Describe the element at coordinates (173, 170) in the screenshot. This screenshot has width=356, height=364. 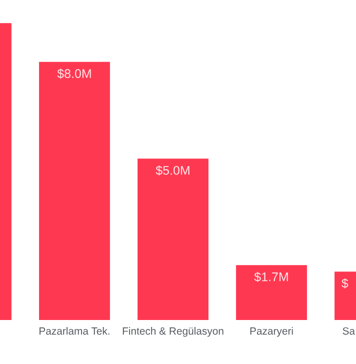
I see `data-label: $5.0M` at that location.